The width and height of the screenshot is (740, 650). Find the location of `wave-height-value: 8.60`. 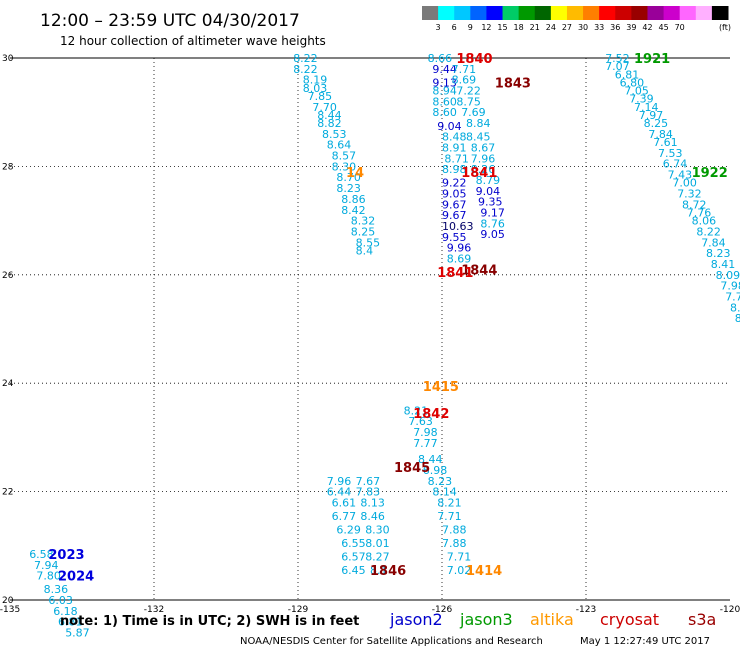

wave-height-value: 8.60 is located at coordinates (444, 112).